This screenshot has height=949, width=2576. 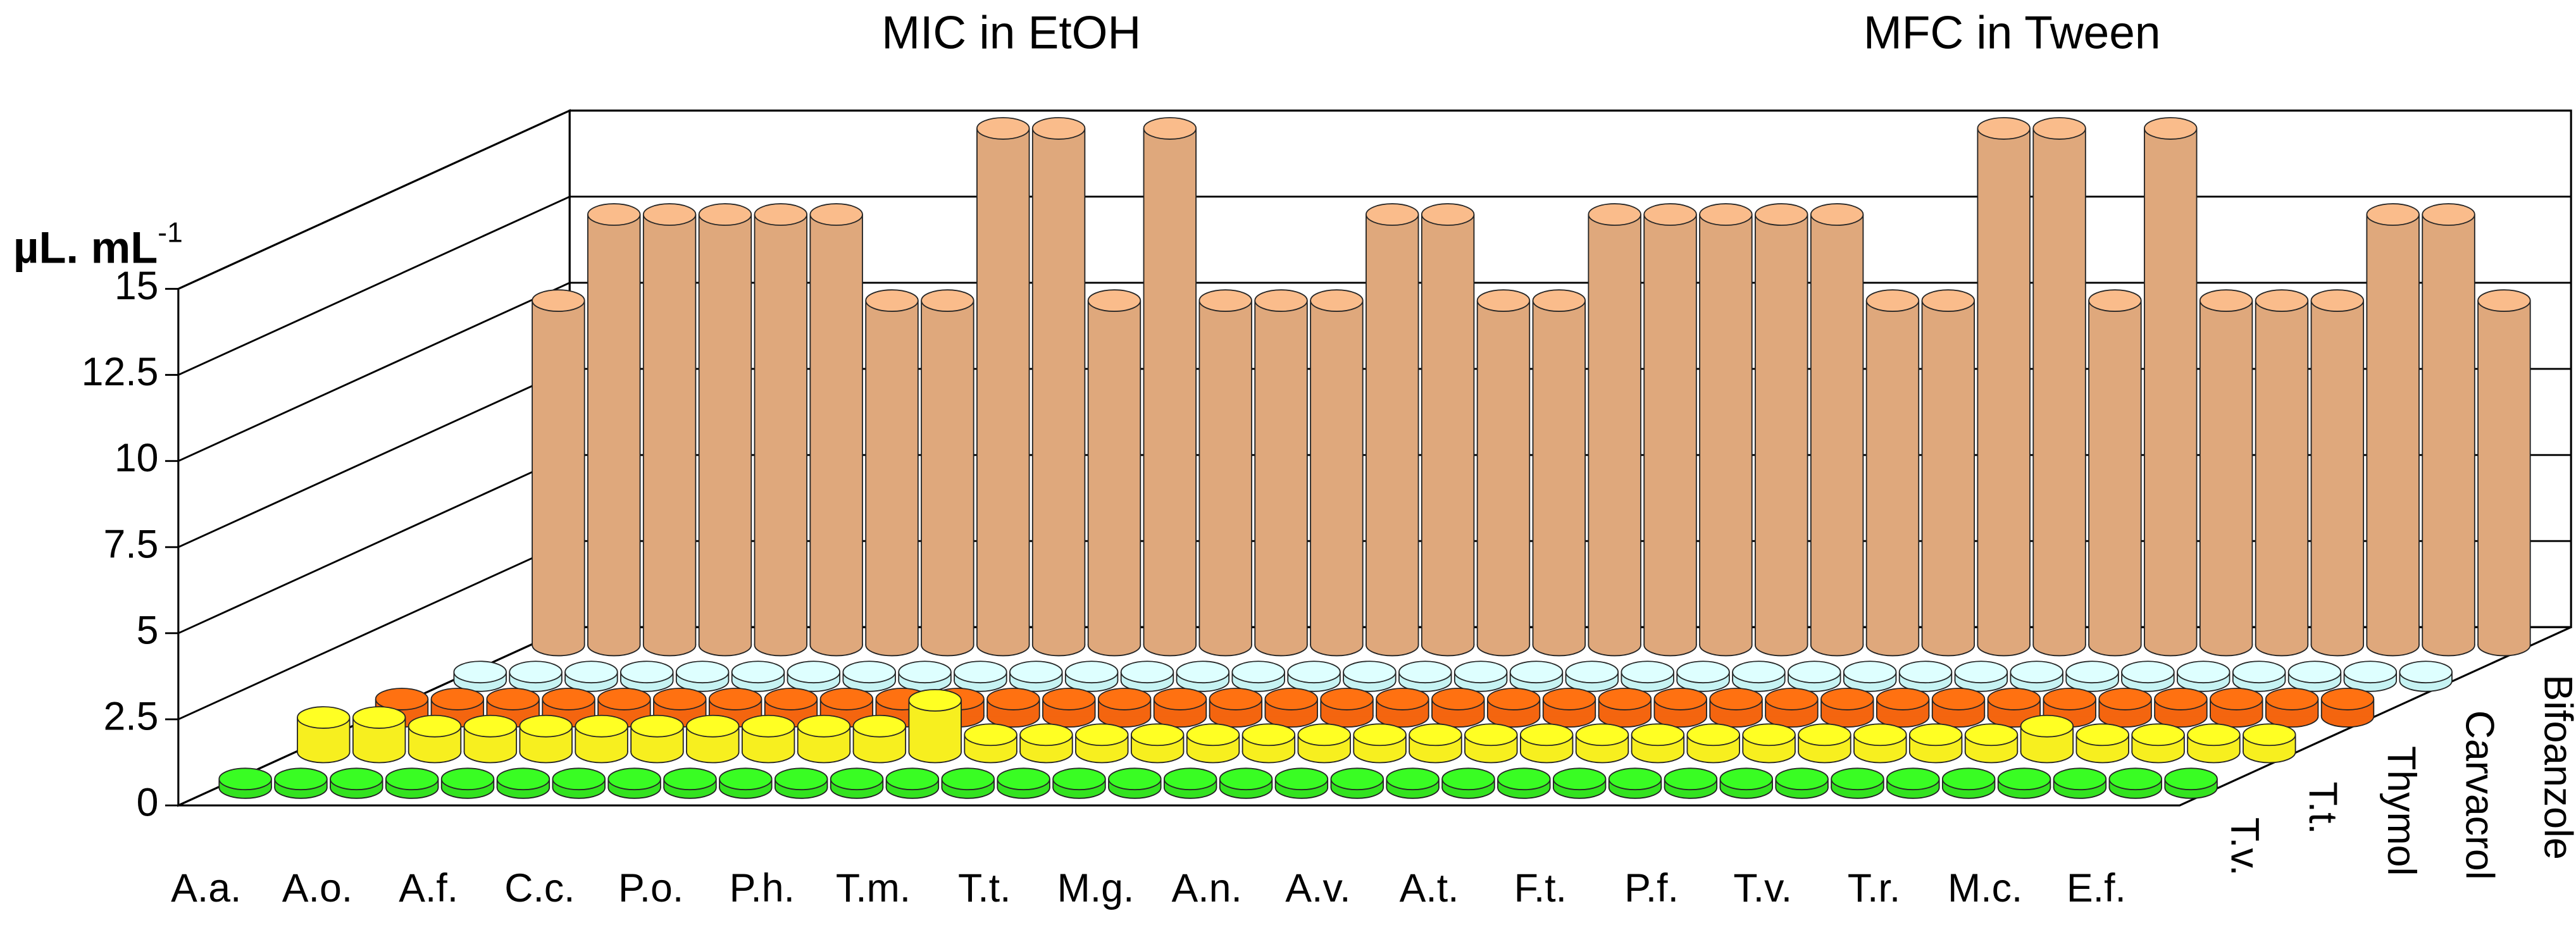 I want to click on group-title: MIC in EtOH, so click(x=1011, y=34).